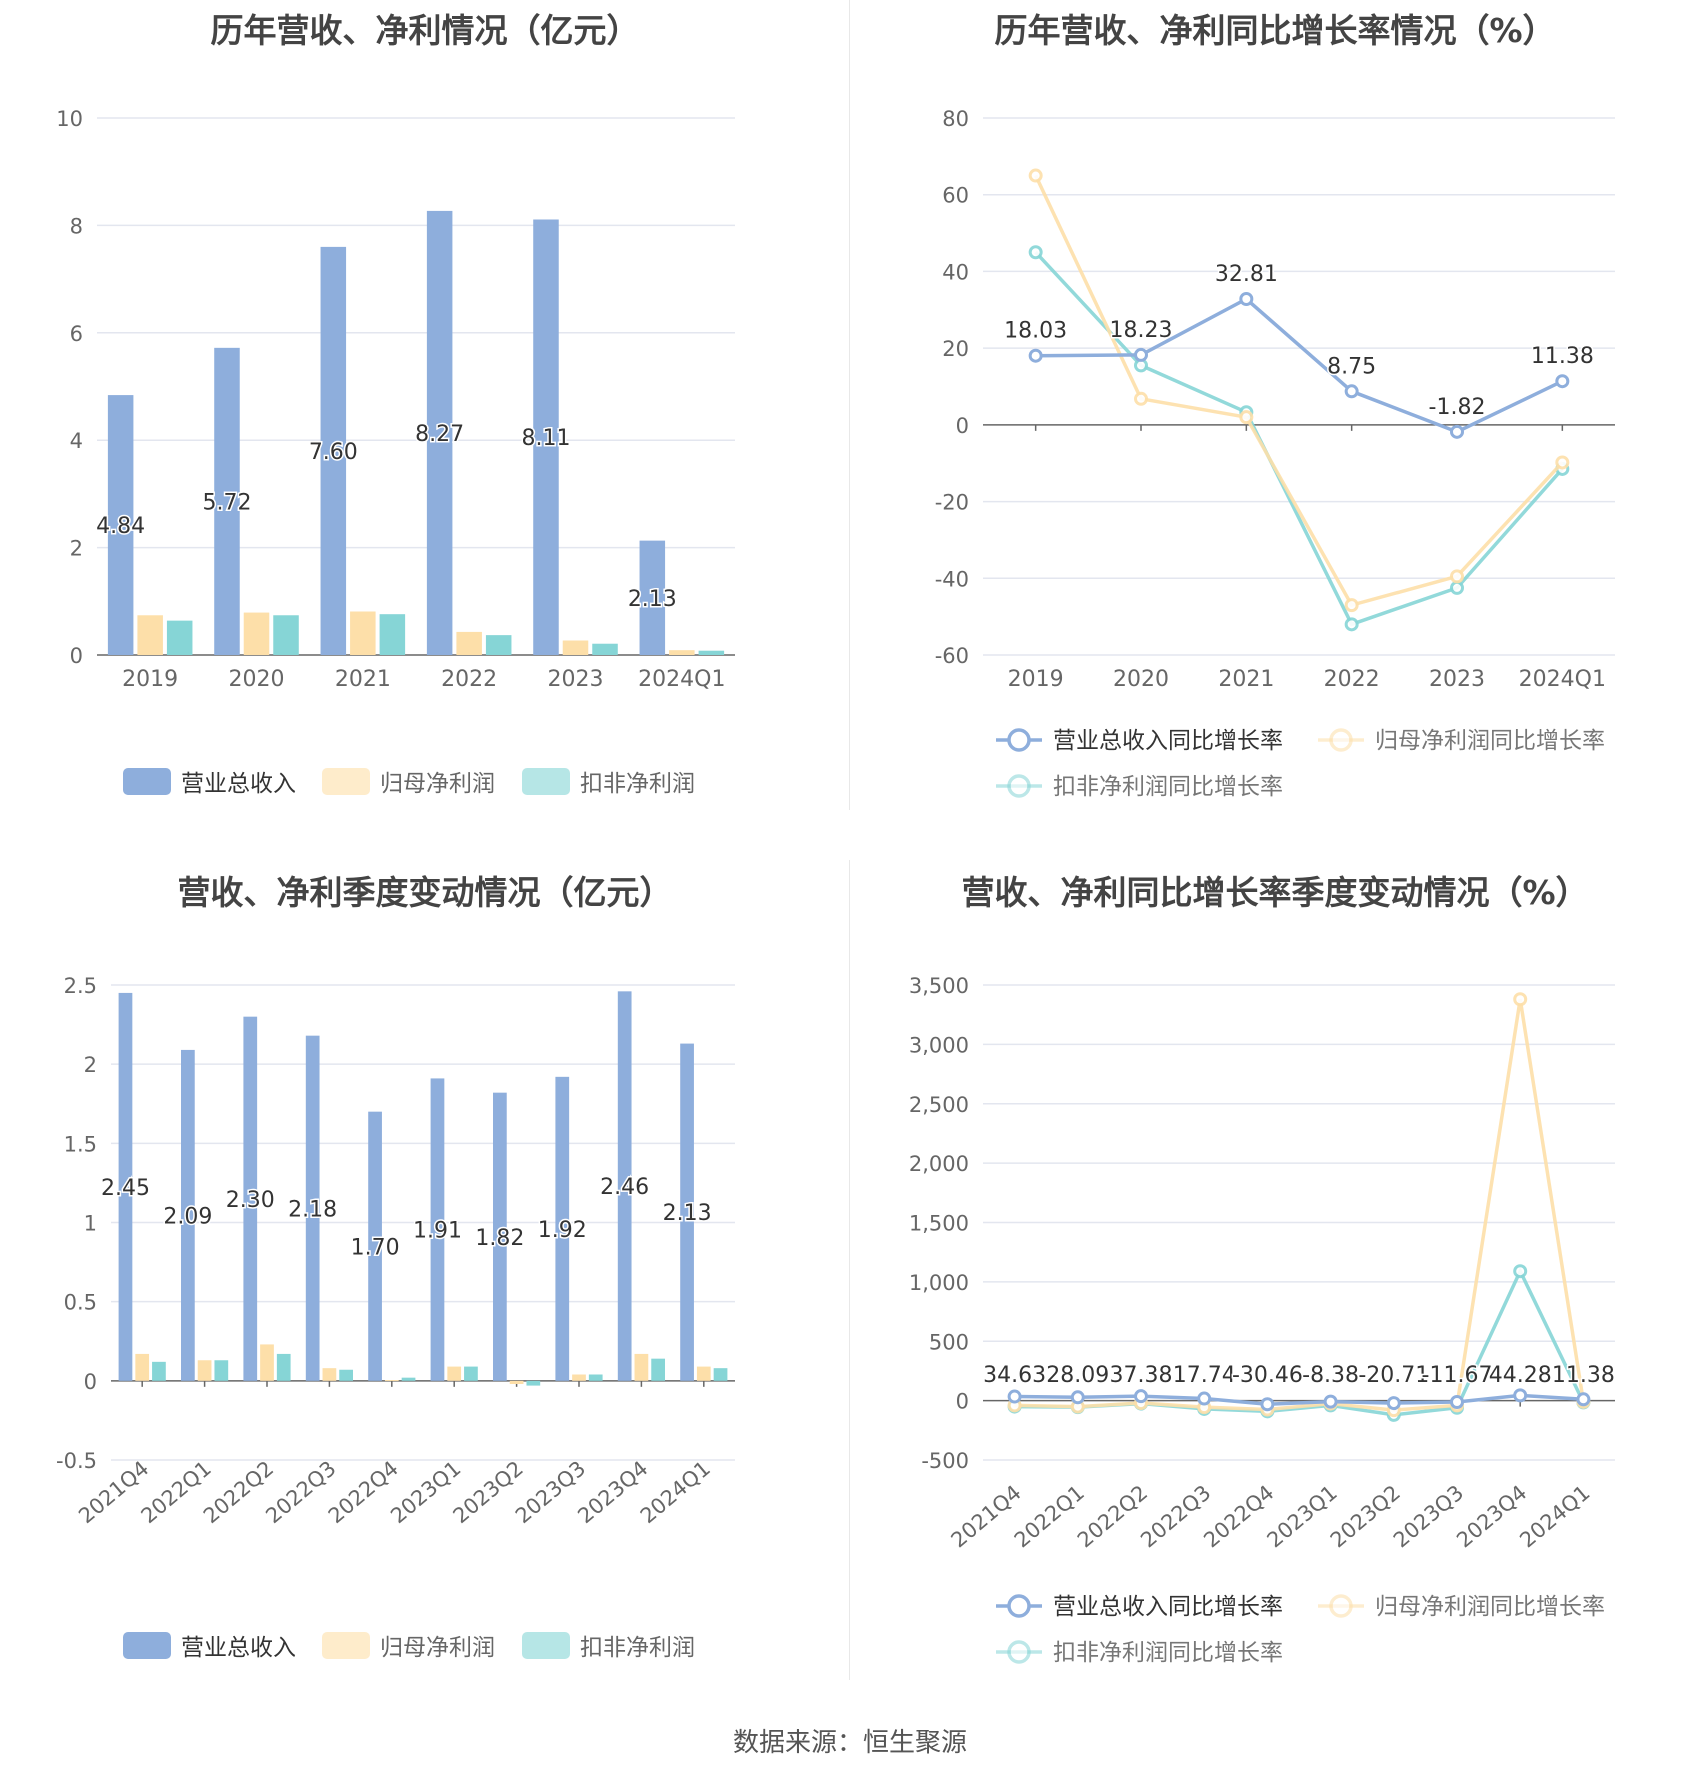 This screenshot has width=1700, height=1782. What do you see at coordinates (1014, 1375) in the screenshot?
I see `data-label: 34.63` at bounding box center [1014, 1375].